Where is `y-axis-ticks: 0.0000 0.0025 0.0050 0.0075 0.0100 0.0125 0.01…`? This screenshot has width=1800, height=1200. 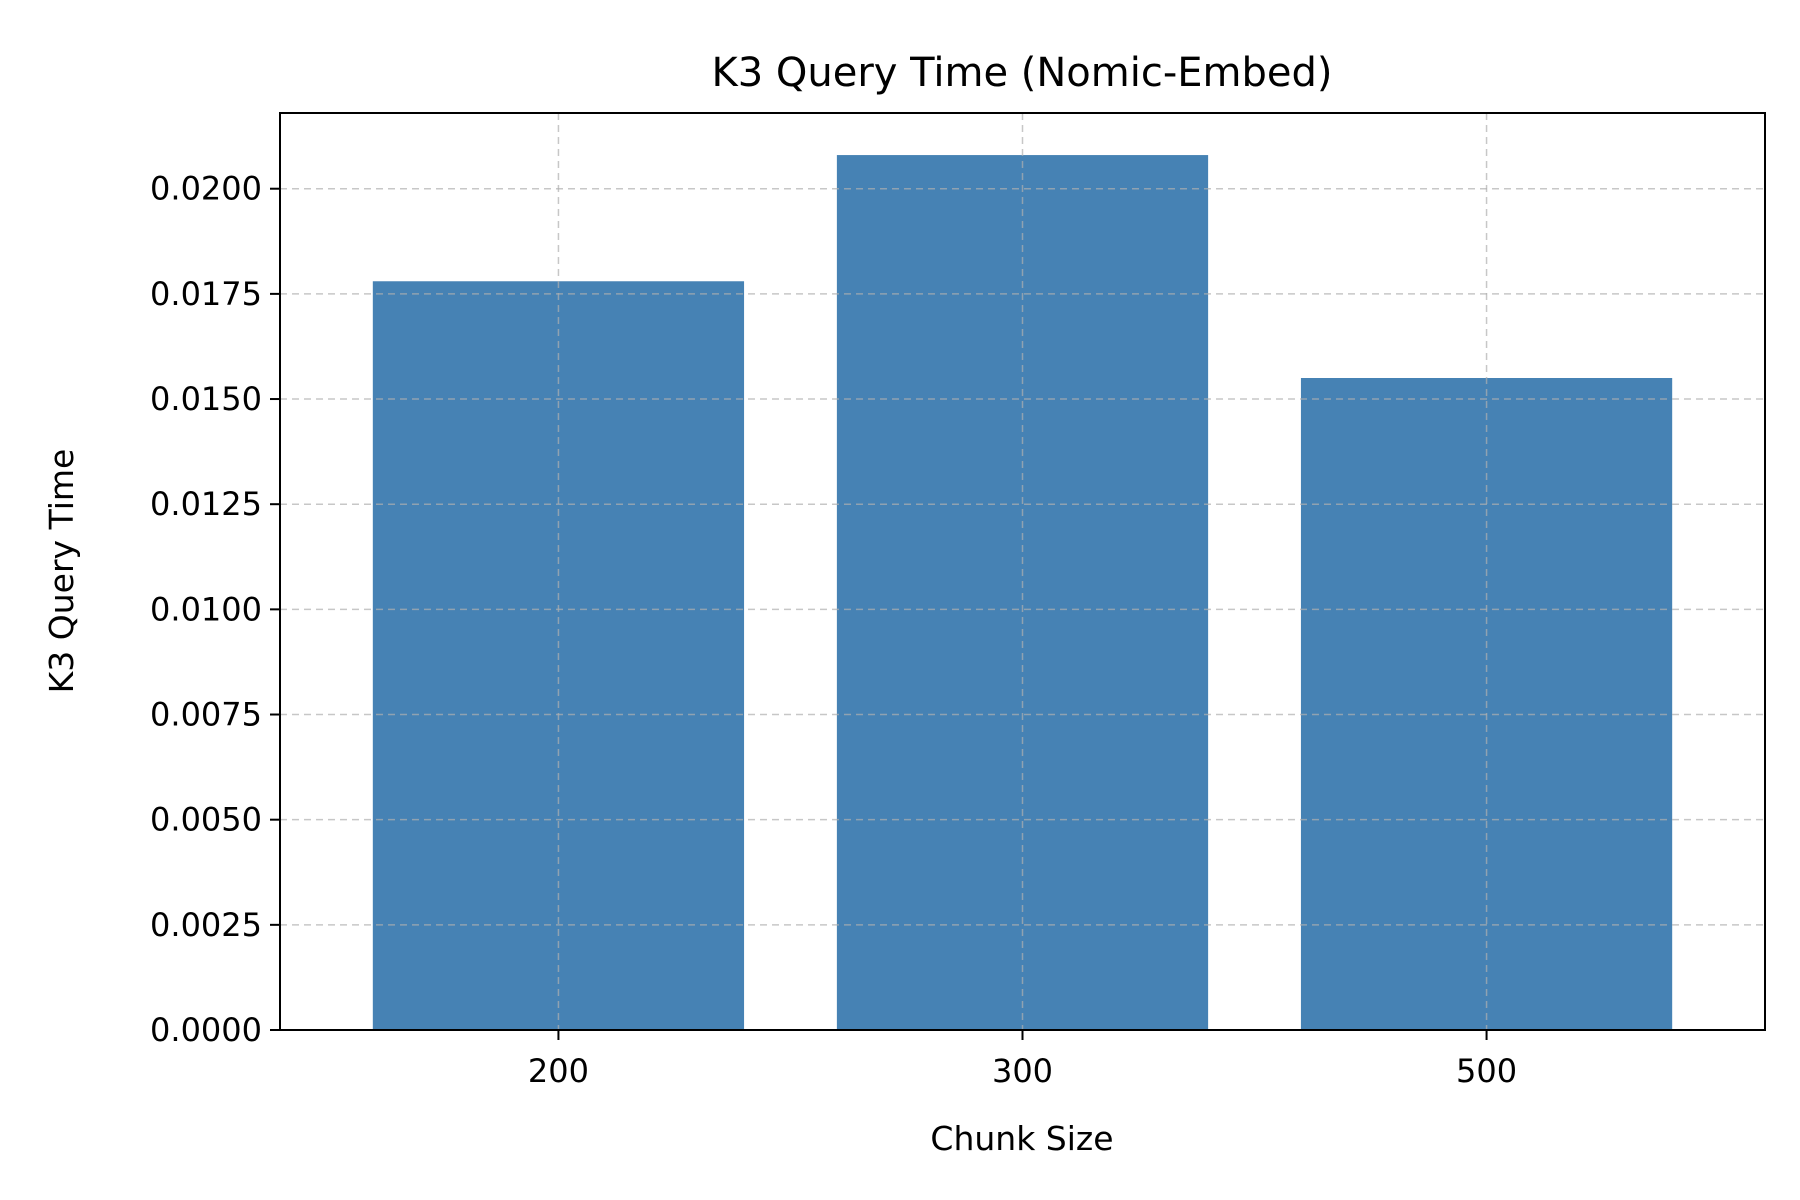 y-axis-ticks: 0.0000 0.0025 0.0050 0.0075 0.0100 0.0125 0.01… is located at coordinates (215, 609).